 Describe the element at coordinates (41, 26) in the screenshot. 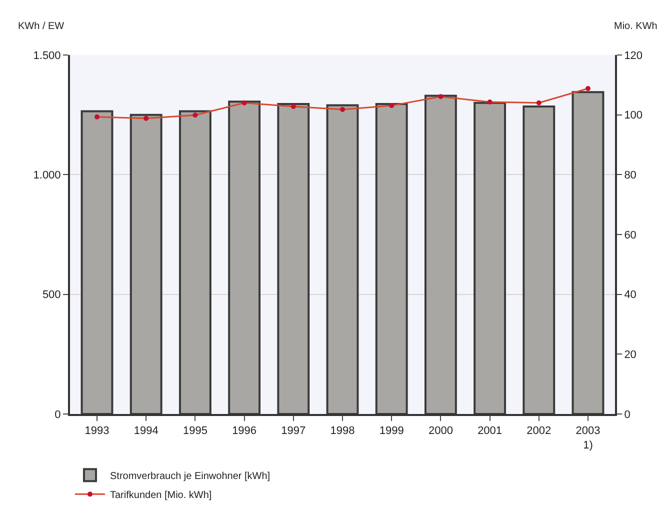

I see `y-axis-title: KWh / EW` at that location.